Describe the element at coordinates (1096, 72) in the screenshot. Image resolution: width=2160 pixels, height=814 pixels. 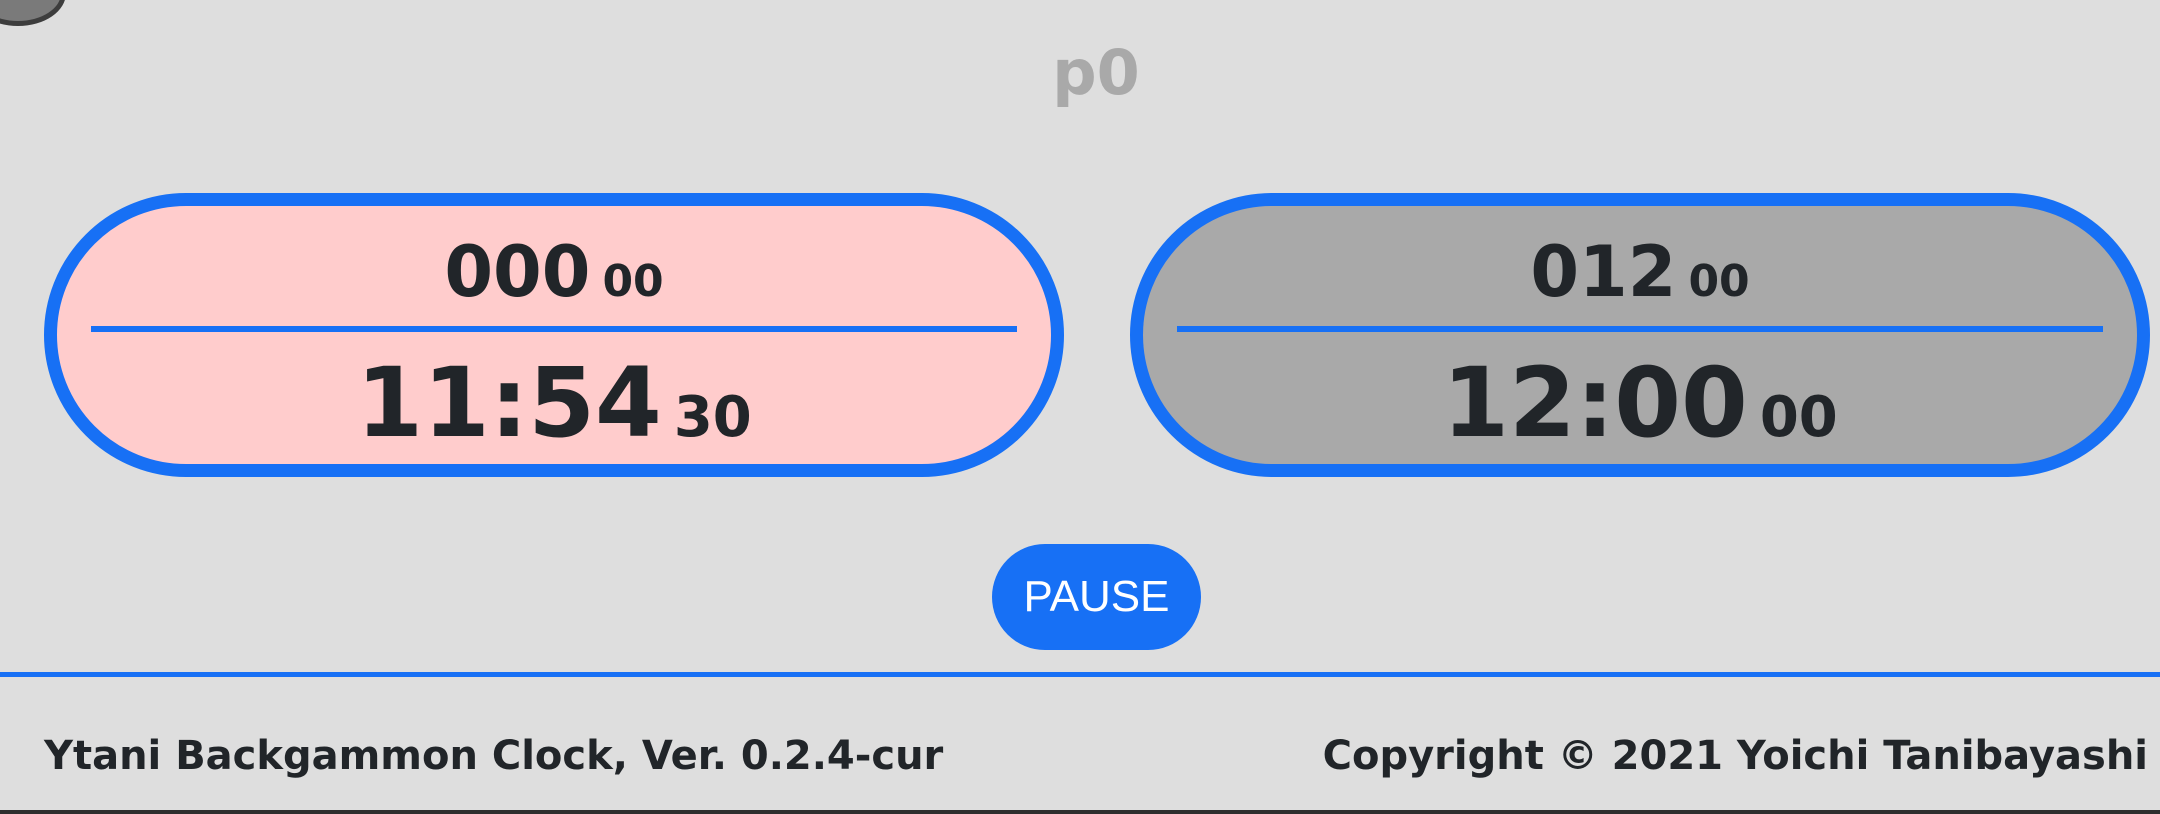
I see `player-id-label: p0` at that location.